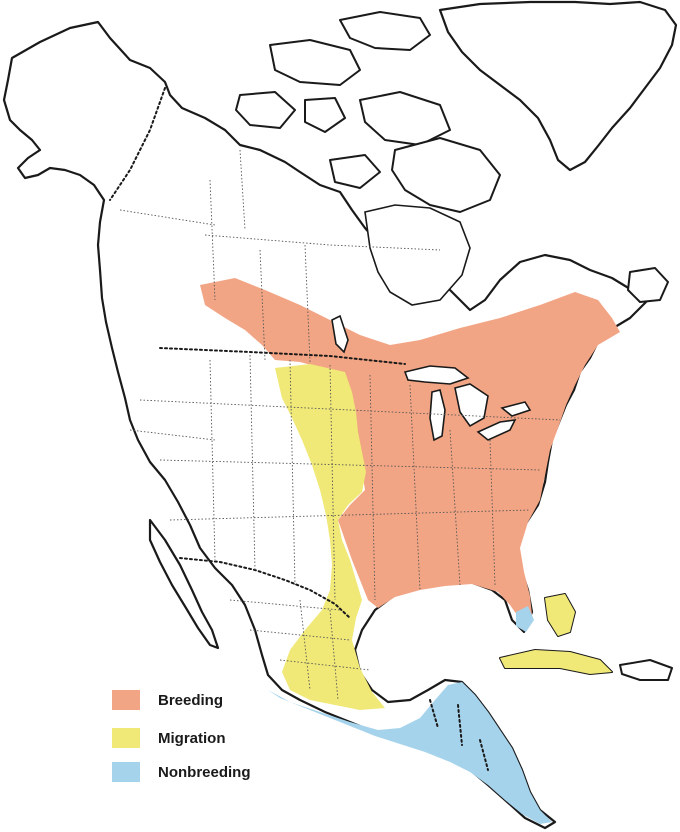 Image resolution: width=680 pixels, height=832 pixels. I want to click on hispaniola, so click(646, 670).